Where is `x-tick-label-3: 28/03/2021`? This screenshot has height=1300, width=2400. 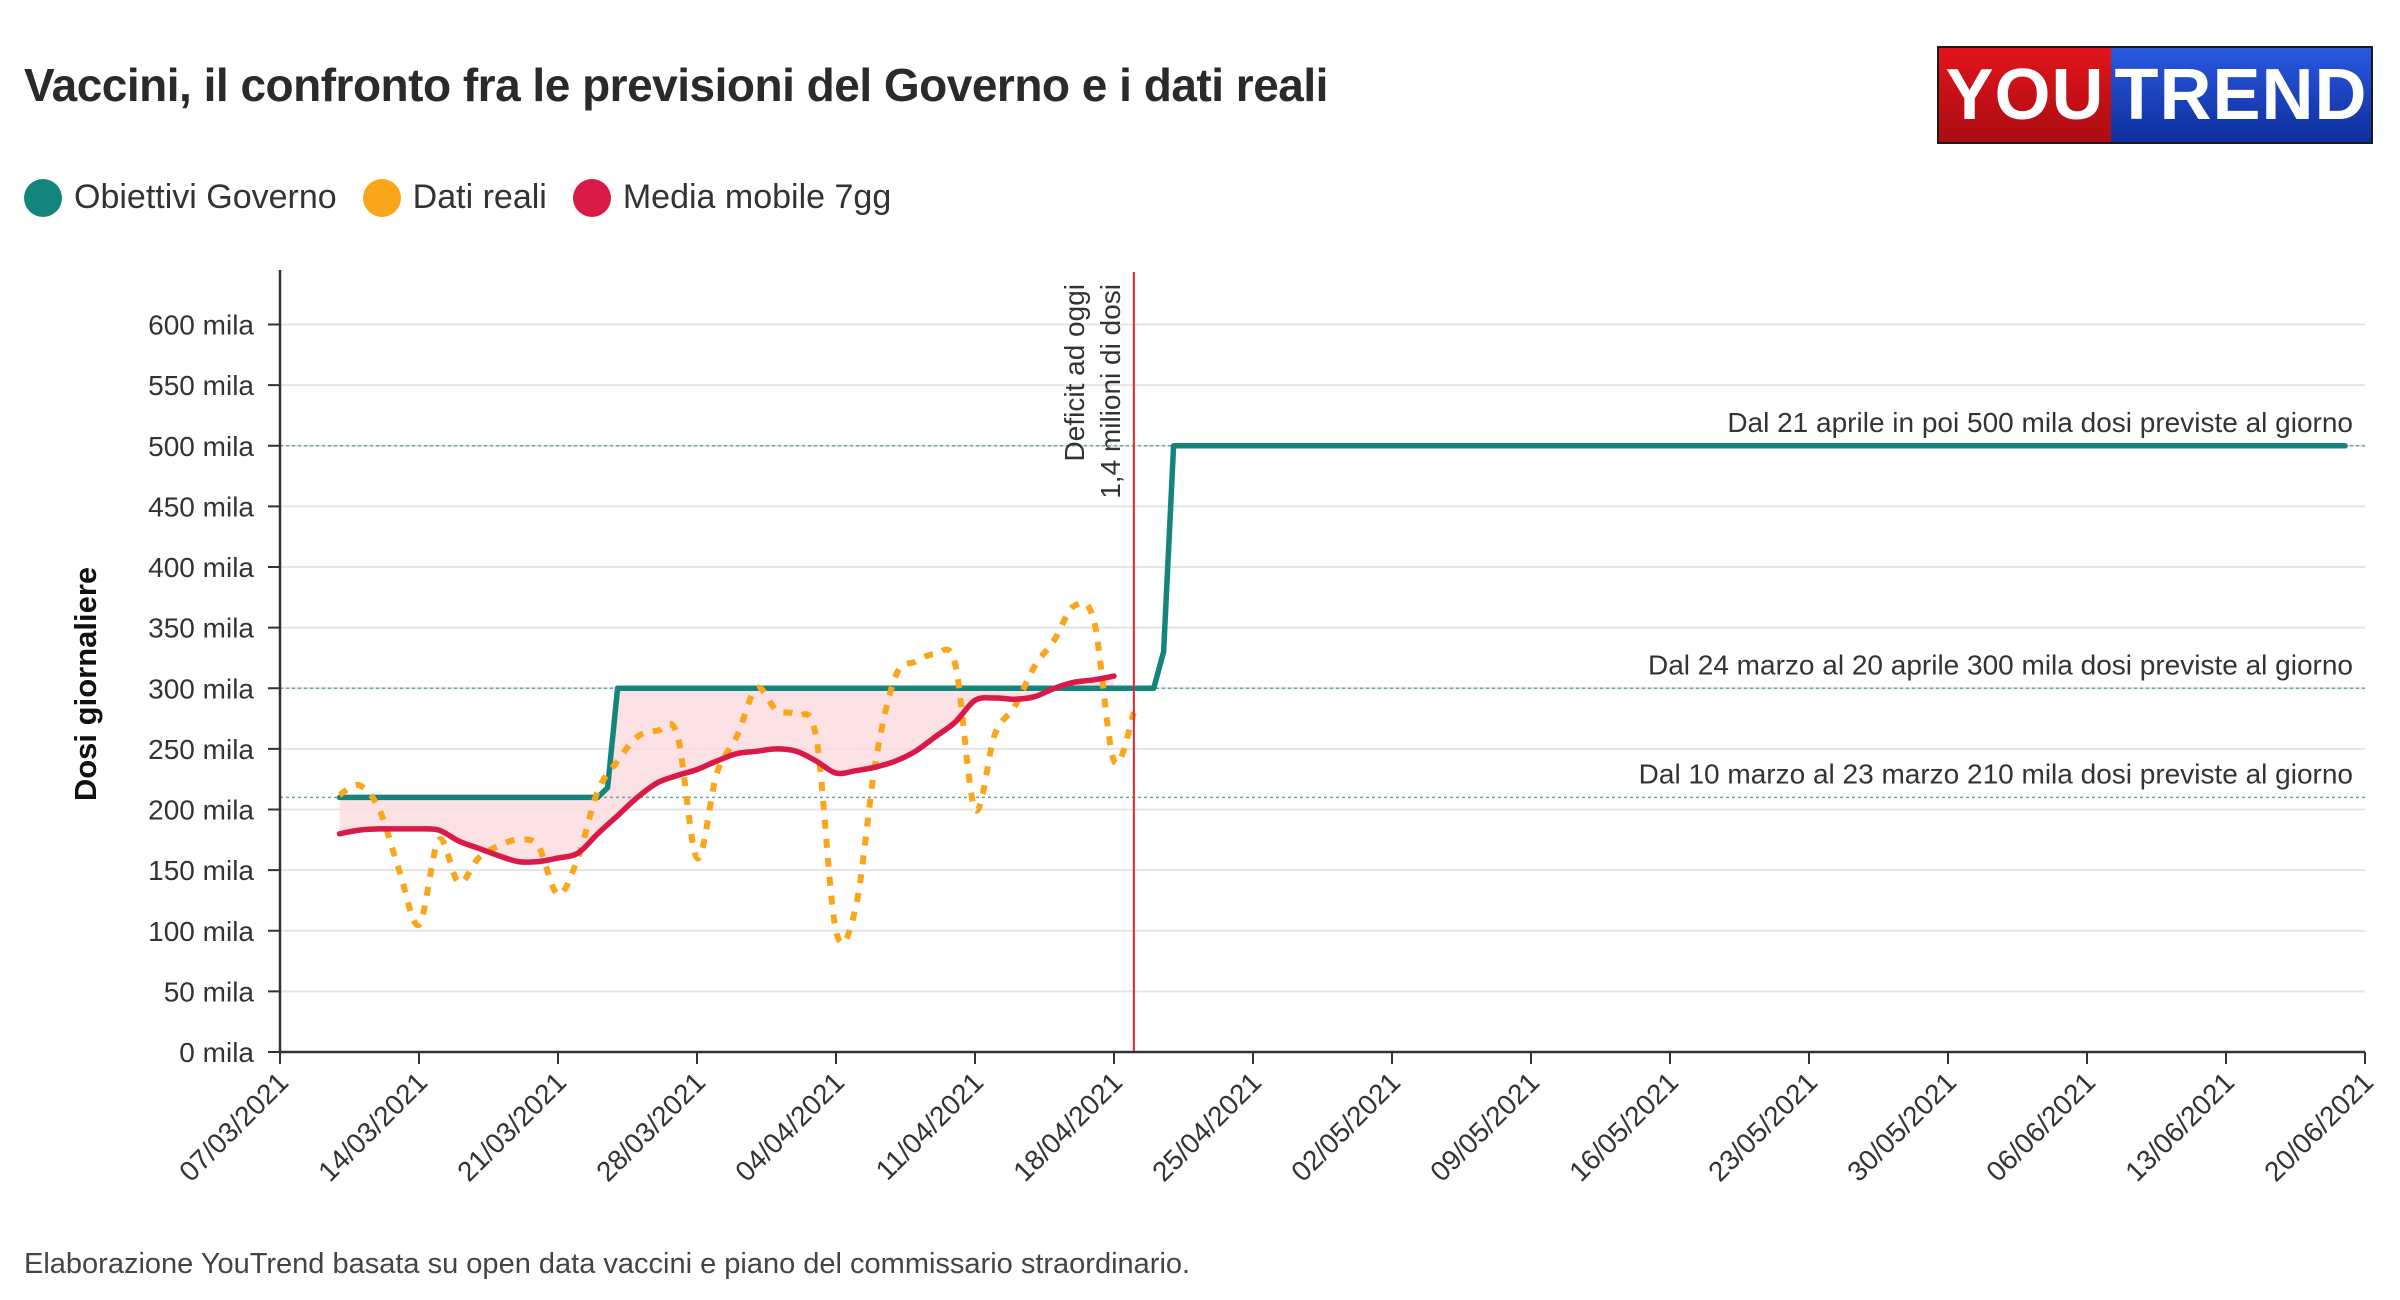
x-tick-label-3: 28/03/2021 is located at coordinates (650, 1126).